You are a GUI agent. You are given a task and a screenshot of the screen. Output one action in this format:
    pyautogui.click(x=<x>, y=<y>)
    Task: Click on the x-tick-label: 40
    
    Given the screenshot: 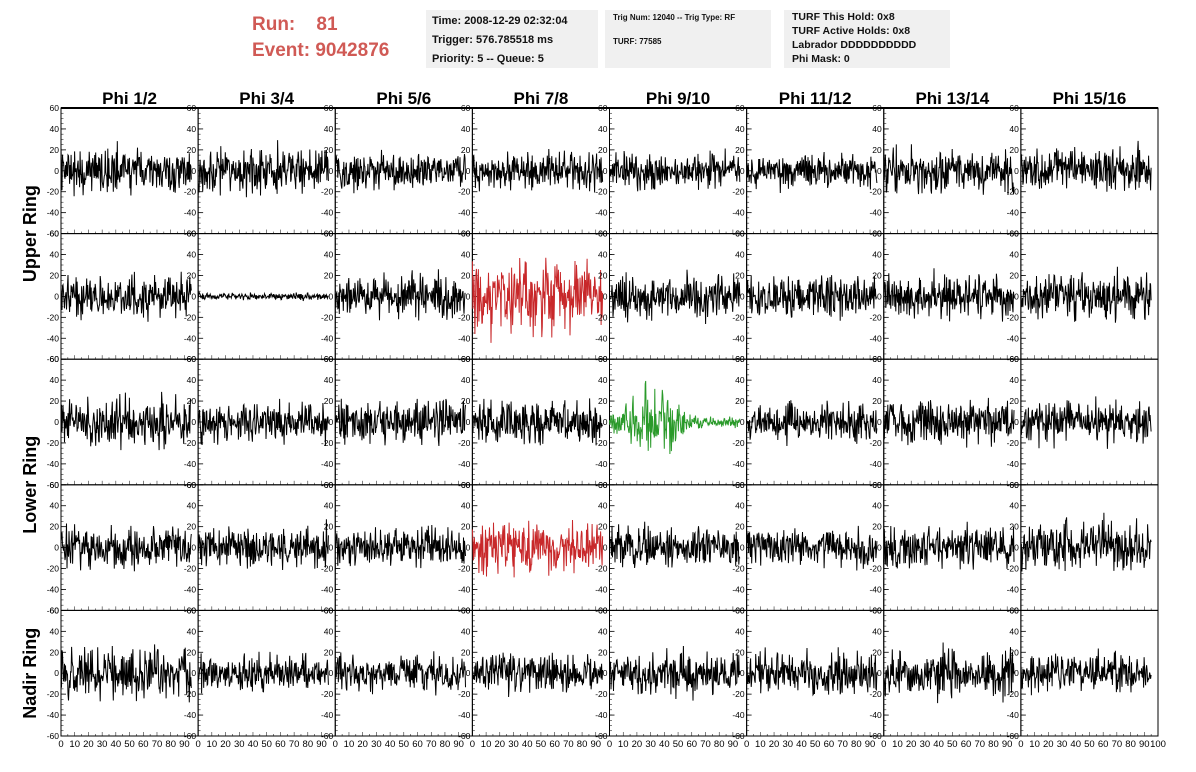 What is the action you would take?
    pyautogui.click(x=527, y=744)
    